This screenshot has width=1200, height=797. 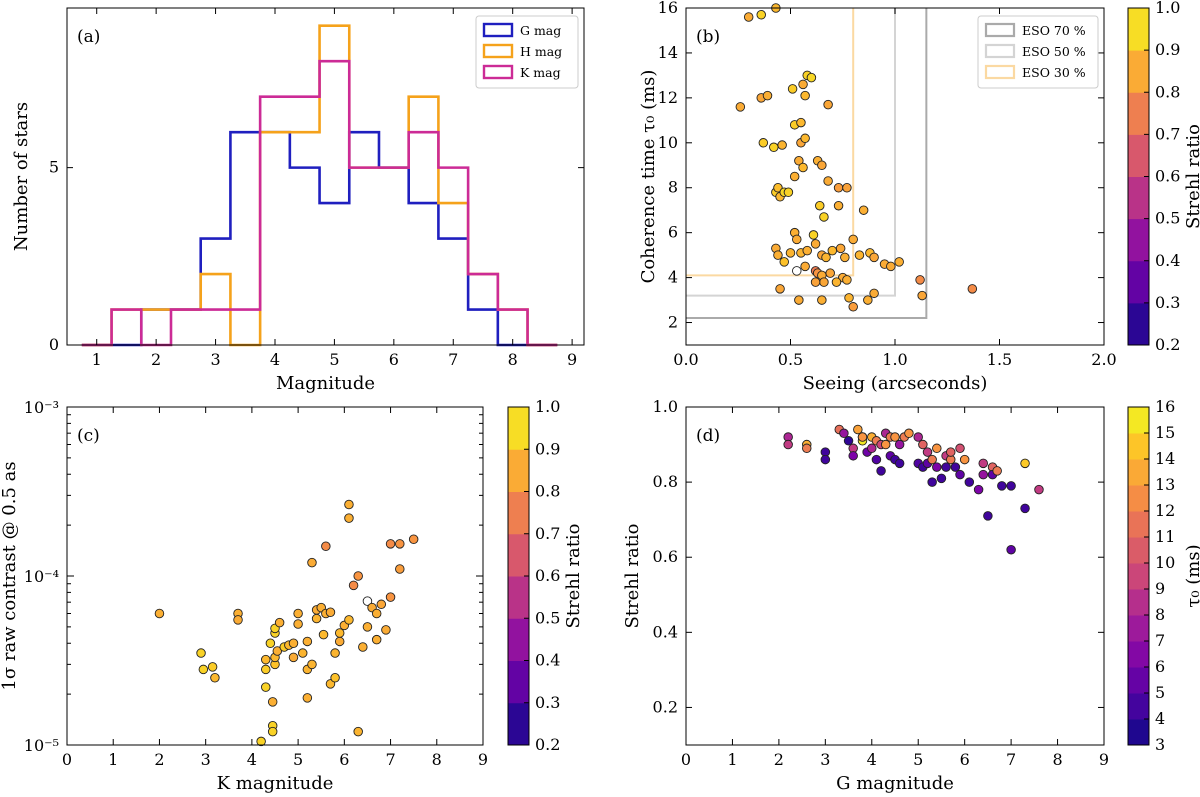 What do you see at coordinates (1167, 218) in the screenshot?
I see `panel-b-colorbar-tick-label: 0.5` at bounding box center [1167, 218].